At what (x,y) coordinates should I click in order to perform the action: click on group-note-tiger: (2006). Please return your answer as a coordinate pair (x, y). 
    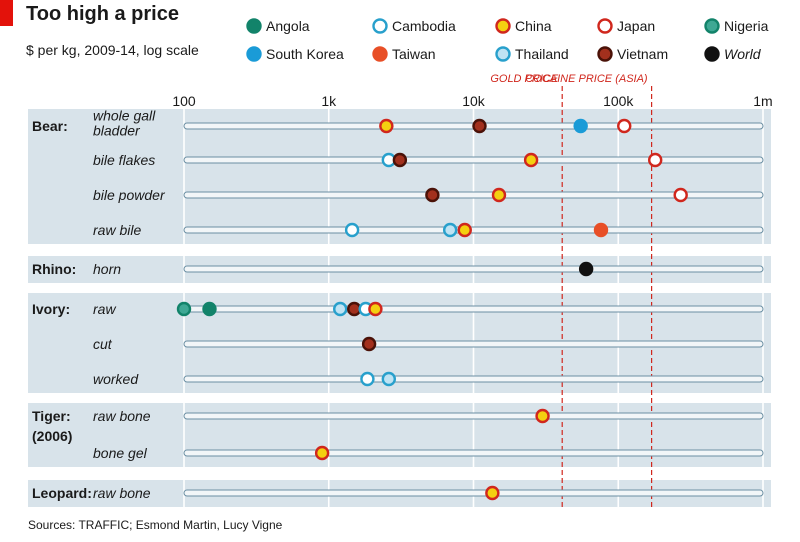
    Looking at the image, I should click on (52, 436).